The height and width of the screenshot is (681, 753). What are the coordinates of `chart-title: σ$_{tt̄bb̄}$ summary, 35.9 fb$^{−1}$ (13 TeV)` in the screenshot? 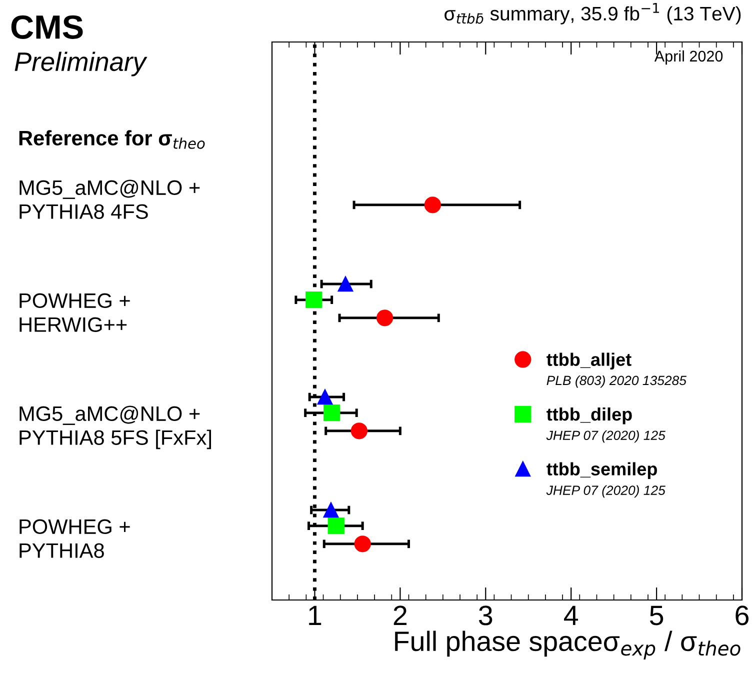 It's located at (592, 13).